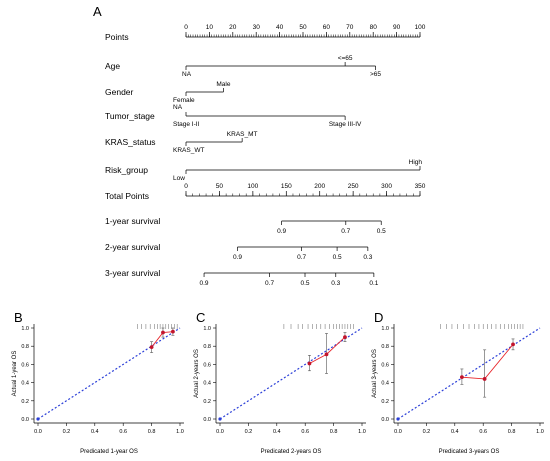 This screenshot has width=550, height=461. I want to click on age-level-65: >65, so click(375, 74).